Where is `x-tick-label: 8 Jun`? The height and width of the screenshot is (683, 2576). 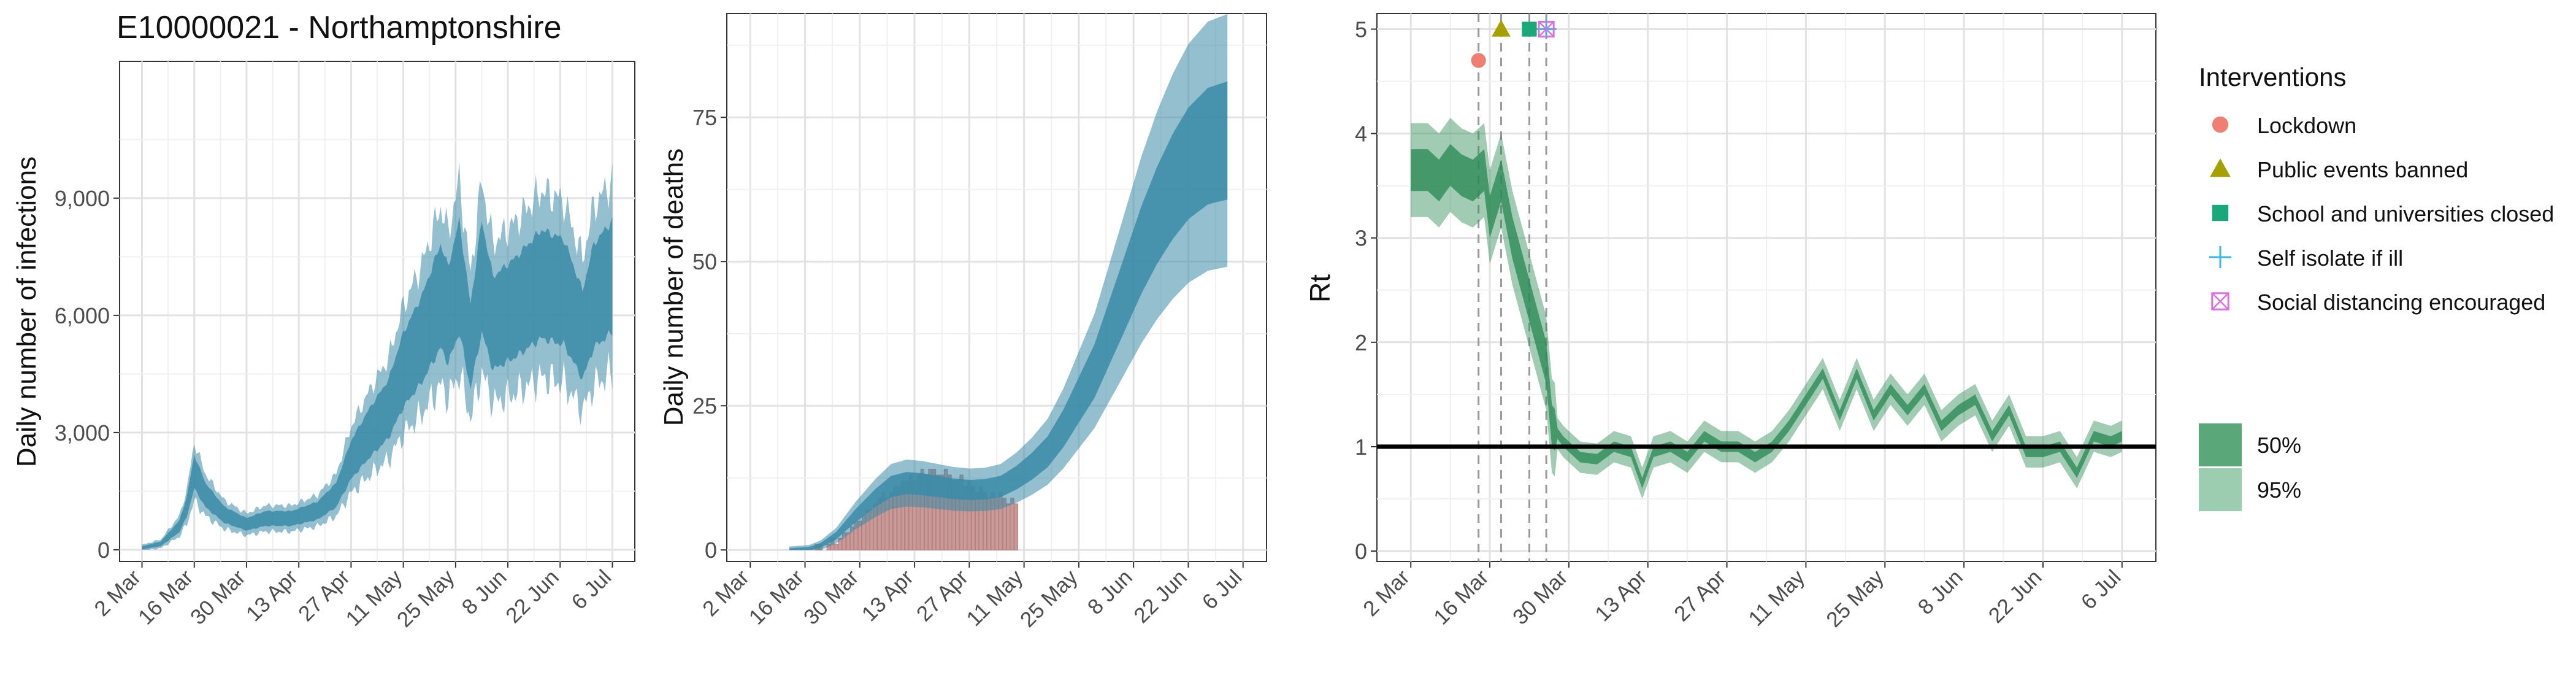
x-tick-label: 8 Jun is located at coordinates (1941, 592).